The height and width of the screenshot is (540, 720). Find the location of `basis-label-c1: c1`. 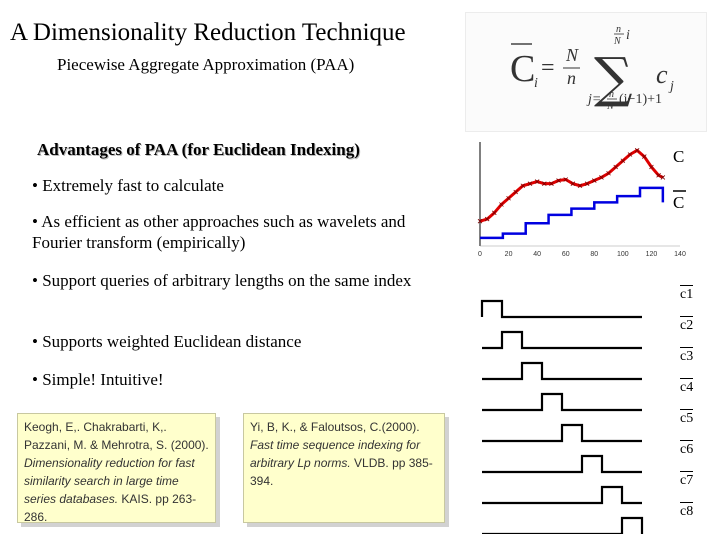

basis-label-c1: c1 is located at coordinates (687, 293).